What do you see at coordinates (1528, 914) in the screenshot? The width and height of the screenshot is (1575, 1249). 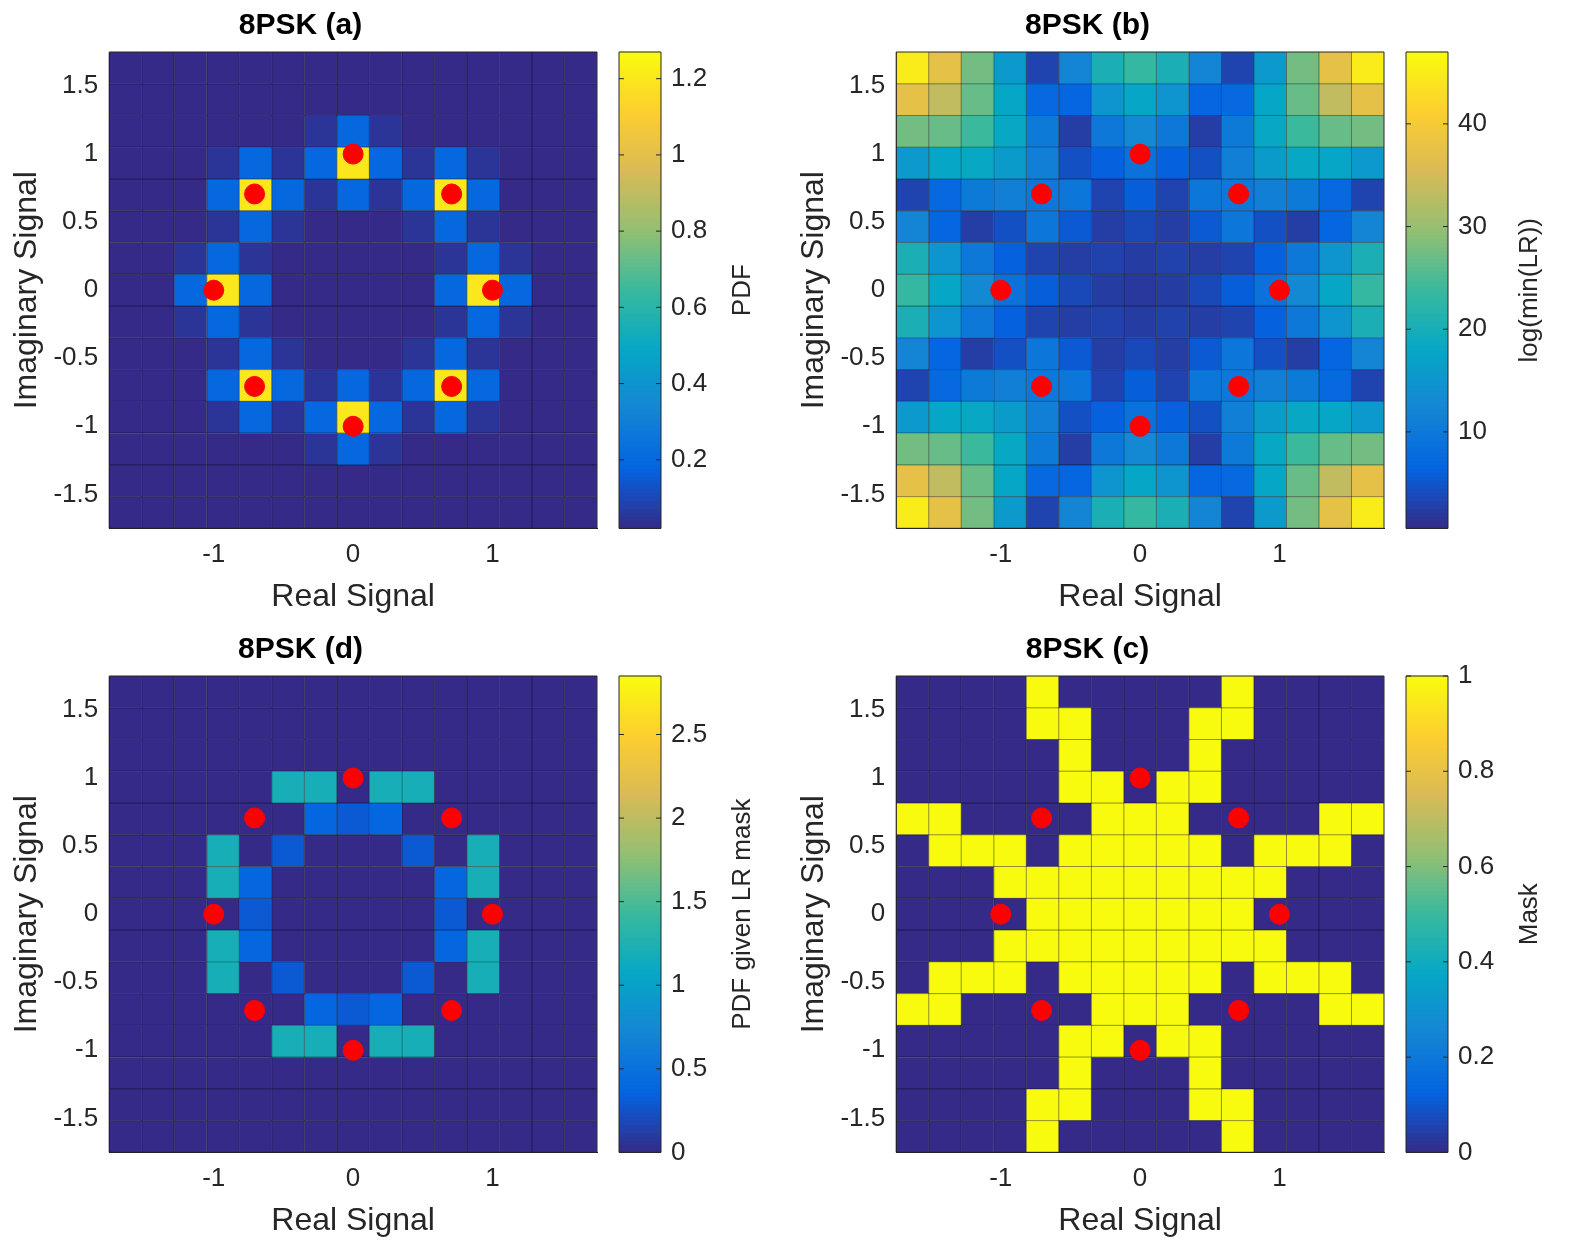 I see `color-bar-title: Mask` at bounding box center [1528, 914].